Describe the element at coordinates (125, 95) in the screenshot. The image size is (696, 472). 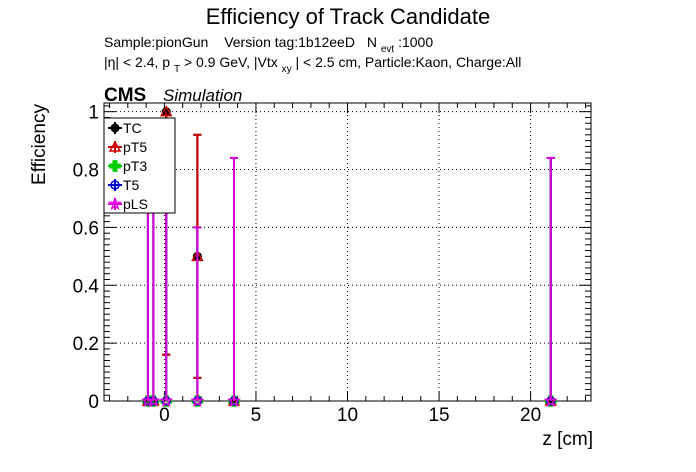
I see `cms-label: CMS` at that location.